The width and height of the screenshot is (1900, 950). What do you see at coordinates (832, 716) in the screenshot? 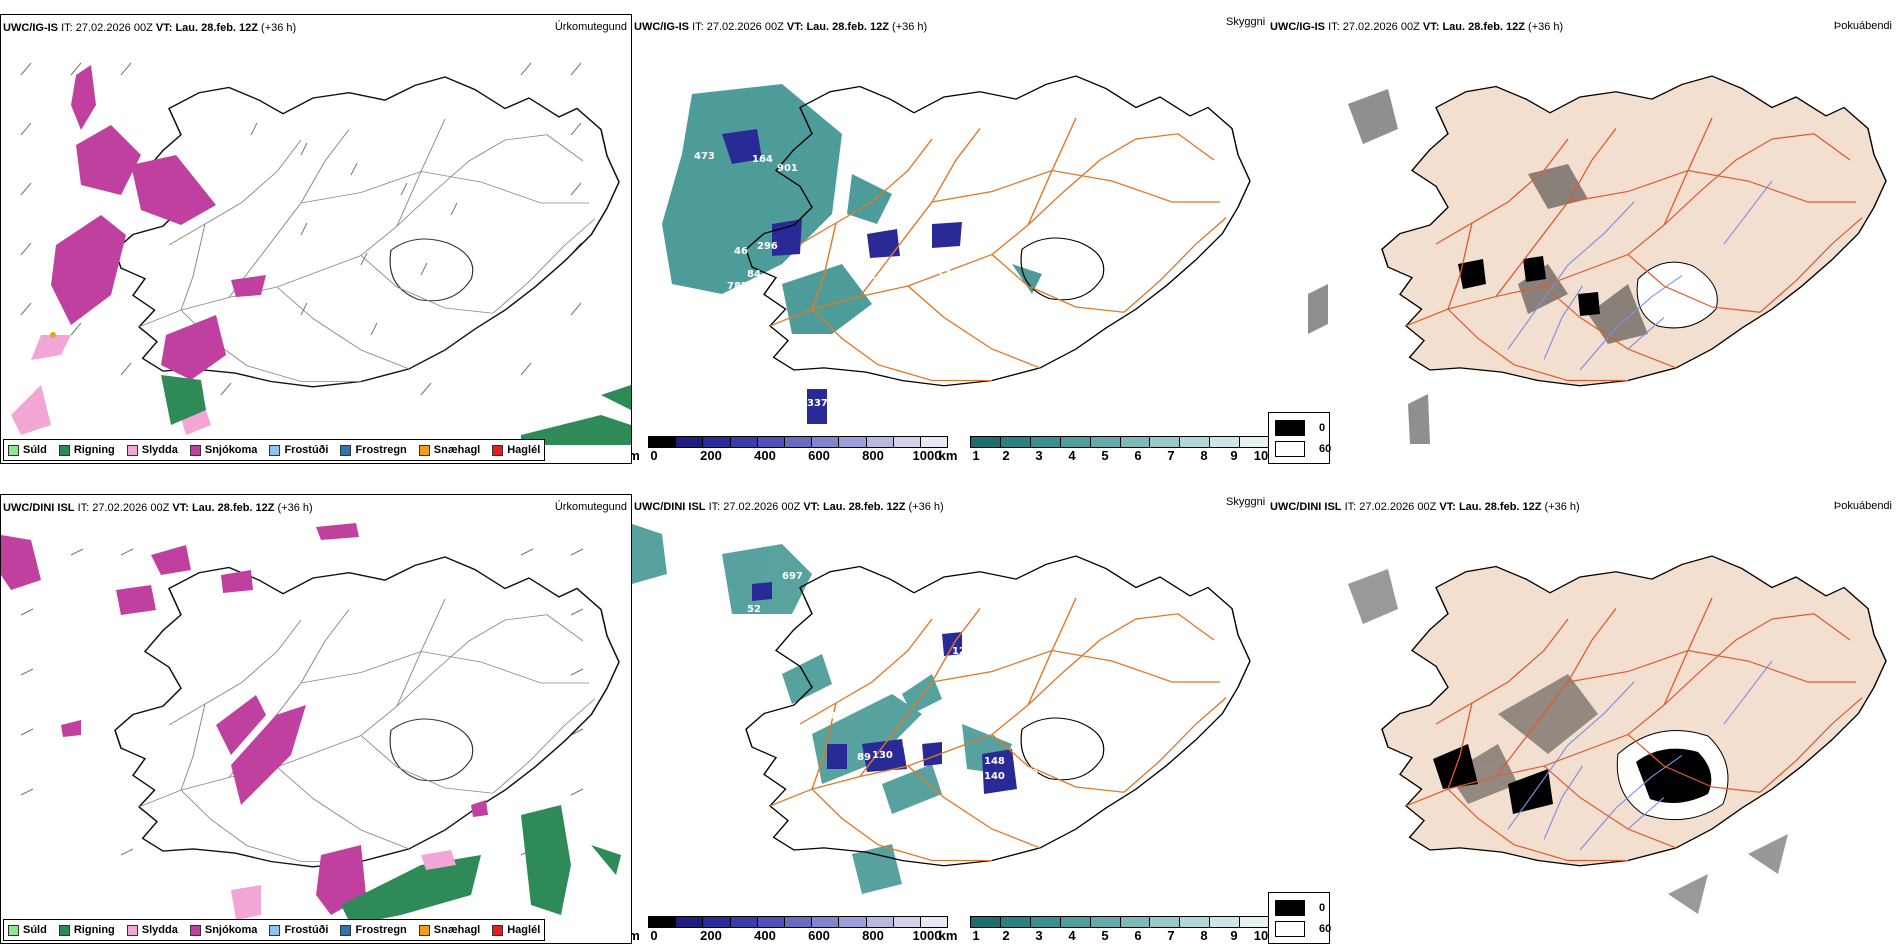
I see `visibility-value-label: 443` at bounding box center [832, 716].